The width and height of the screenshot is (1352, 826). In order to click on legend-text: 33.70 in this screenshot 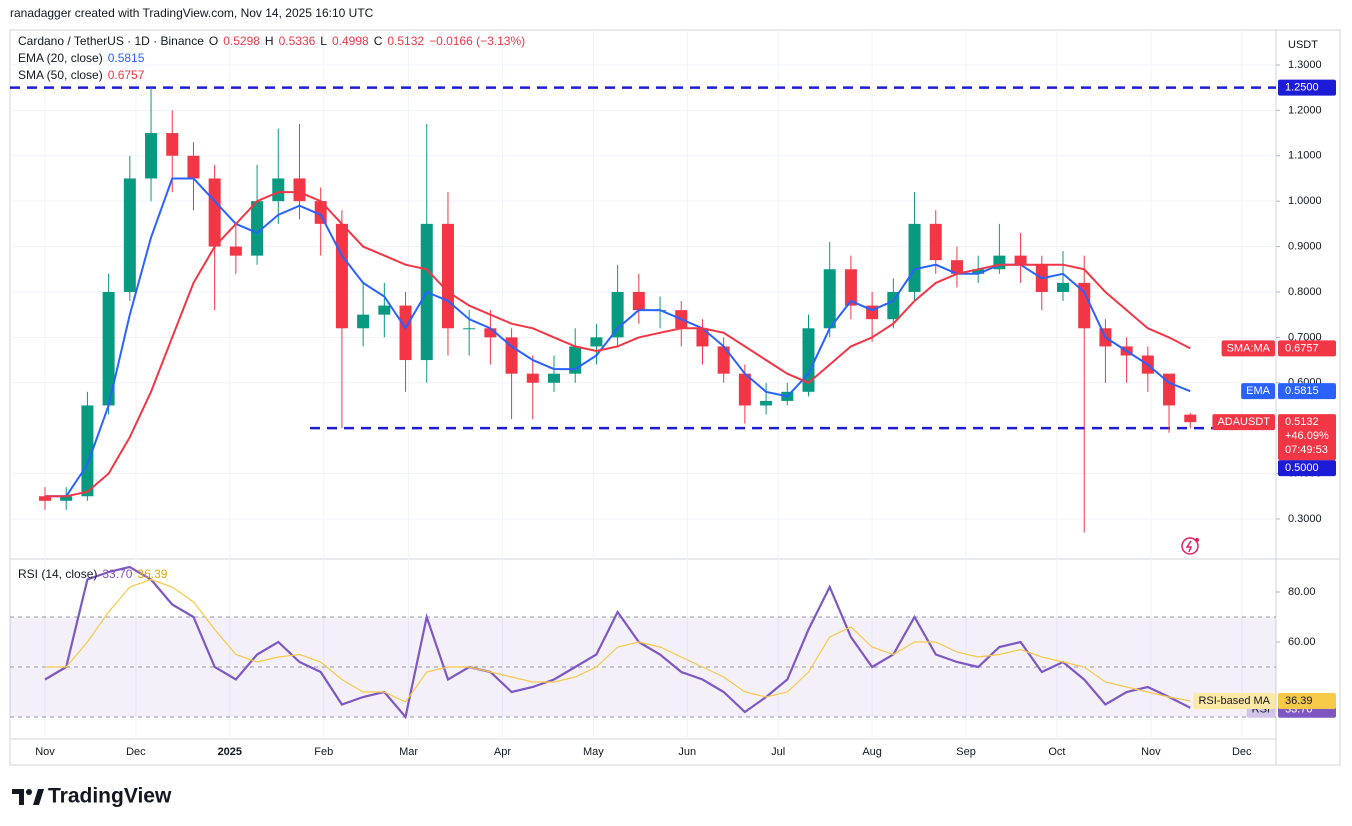, I will do `click(117, 574)`.